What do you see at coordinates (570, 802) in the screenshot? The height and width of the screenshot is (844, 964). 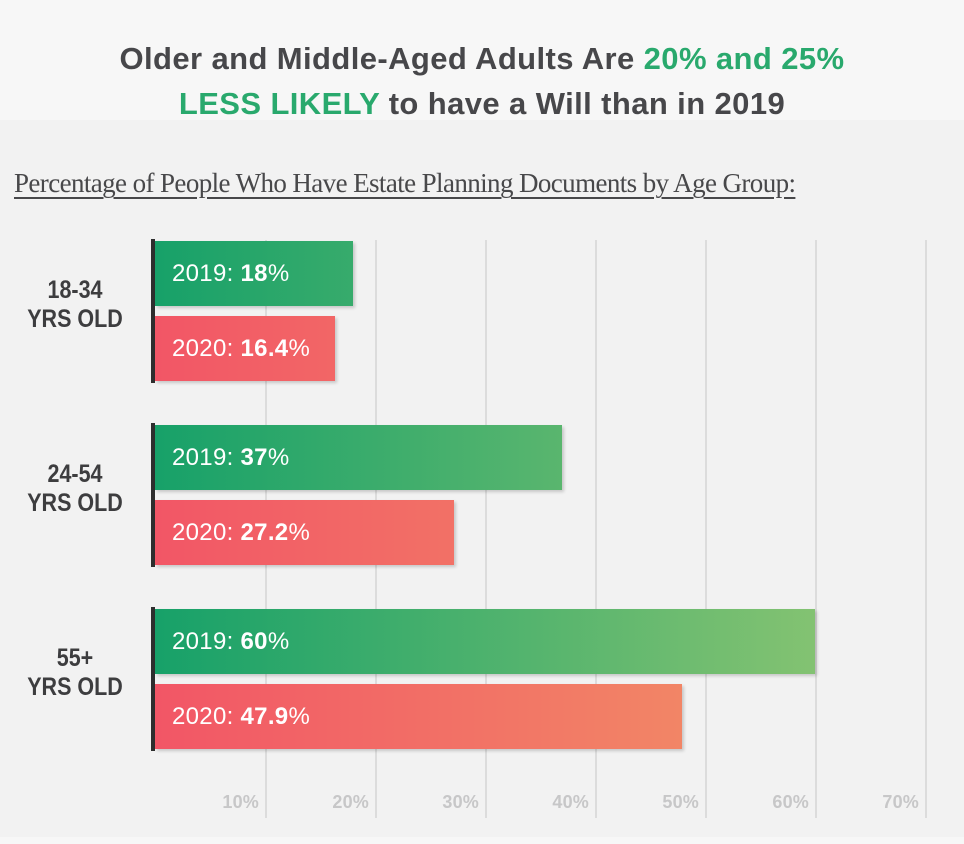 I see `x-axis-tick-label: 40%` at bounding box center [570, 802].